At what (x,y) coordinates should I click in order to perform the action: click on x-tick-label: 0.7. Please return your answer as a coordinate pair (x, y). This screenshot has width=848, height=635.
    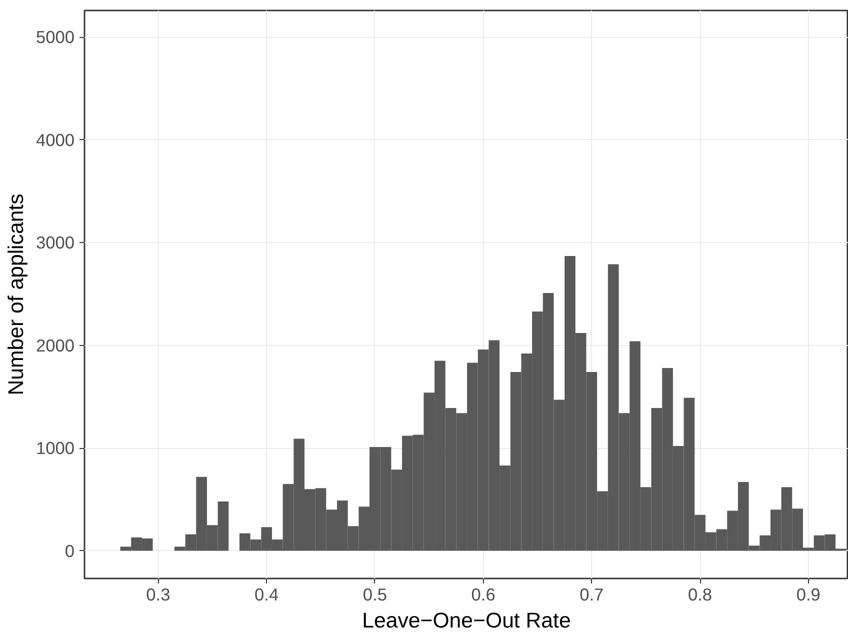
    Looking at the image, I should click on (592, 594).